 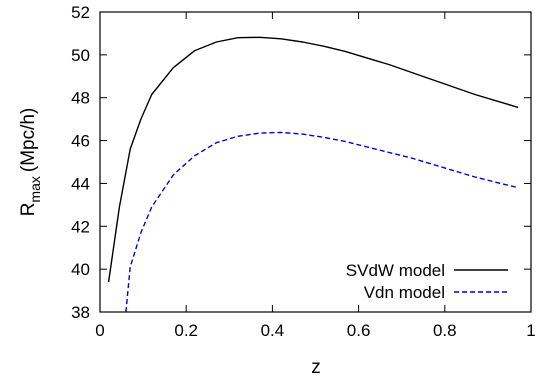 I want to click on x-tick-label: 1, so click(x=530, y=330).